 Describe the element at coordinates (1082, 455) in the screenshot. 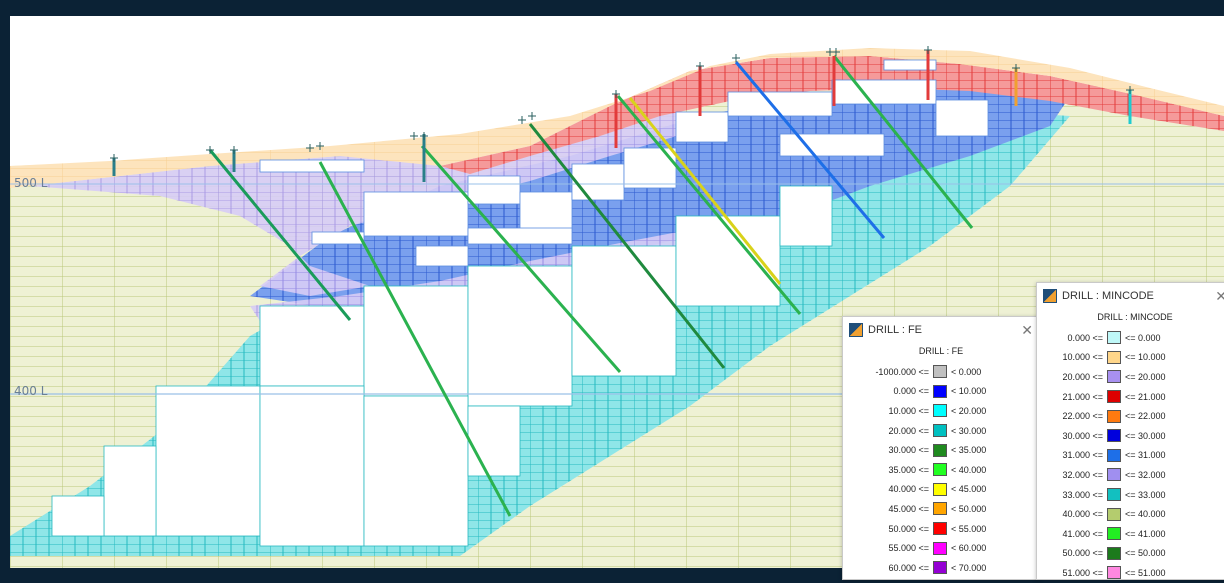

I see `legend-row-low: 31.000 <=` at that location.